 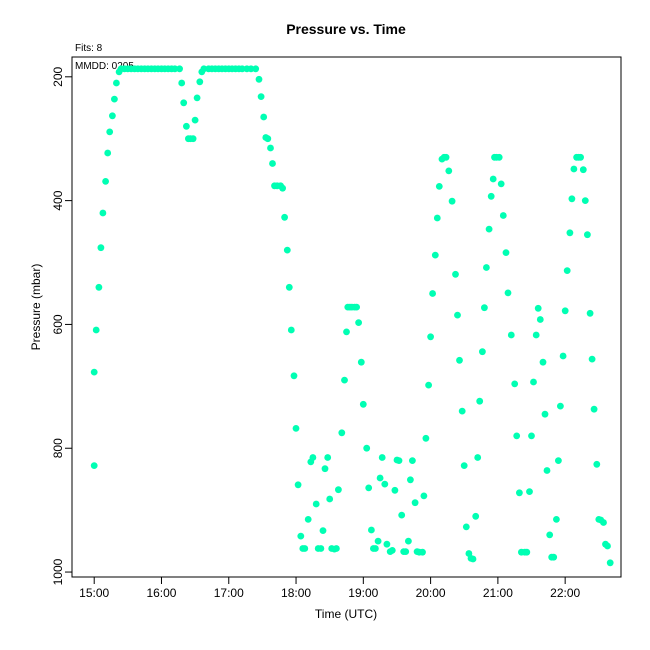 I want to click on y-axis: 200 400 600 800 1000, so click(x=62, y=325).